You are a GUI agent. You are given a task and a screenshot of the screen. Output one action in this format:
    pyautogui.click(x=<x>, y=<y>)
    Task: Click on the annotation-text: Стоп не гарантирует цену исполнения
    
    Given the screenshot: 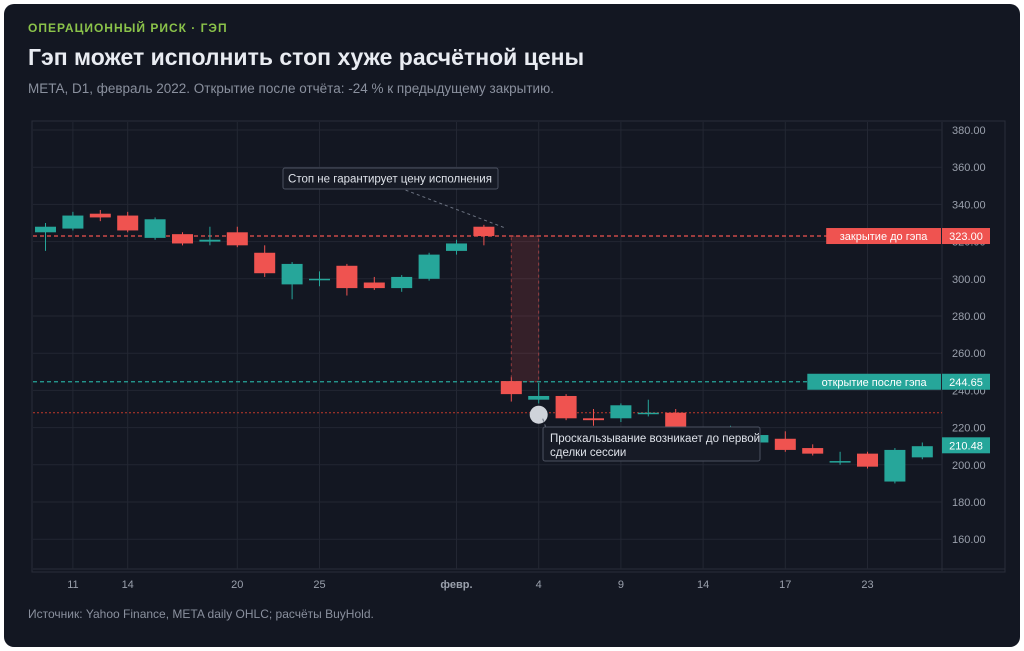 What is the action you would take?
    pyautogui.click(x=390, y=180)
    